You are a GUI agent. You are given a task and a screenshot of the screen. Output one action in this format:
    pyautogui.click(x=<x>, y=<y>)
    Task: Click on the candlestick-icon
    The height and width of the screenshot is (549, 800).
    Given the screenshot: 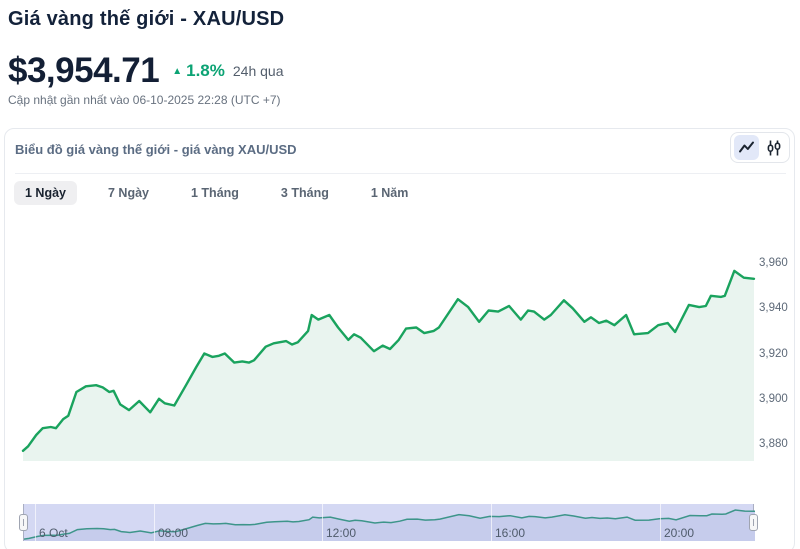 What is the action you would take?
    pyautogui.click(x=774, y=148)
    